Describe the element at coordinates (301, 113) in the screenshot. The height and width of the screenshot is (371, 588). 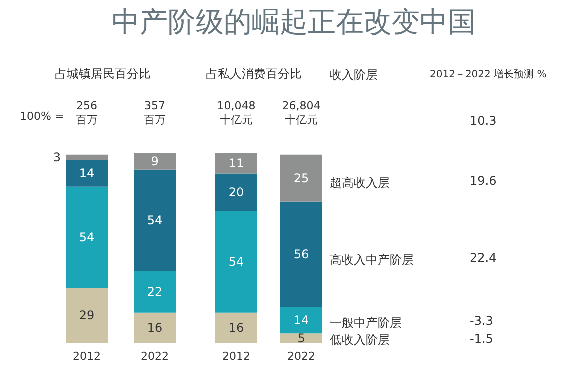
I see `text: 26,804 十亿元` at that location.